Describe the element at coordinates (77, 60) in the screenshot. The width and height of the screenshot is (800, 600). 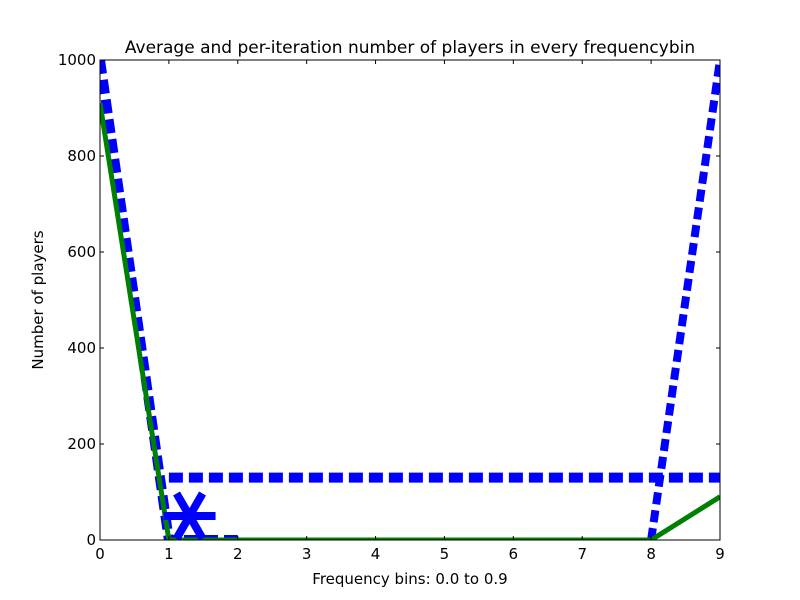
I see `y-tick-label: 1000` at that location.